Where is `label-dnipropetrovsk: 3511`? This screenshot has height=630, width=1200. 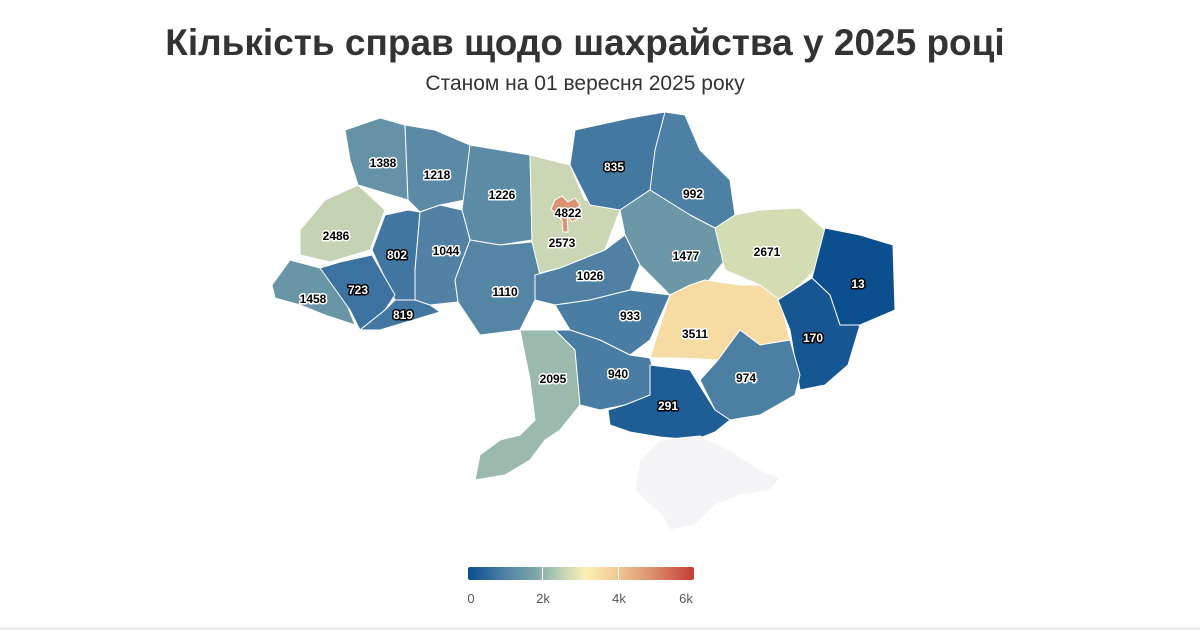 label-dnipropetrovsk: 3511 is located at coordinates (695, 334).